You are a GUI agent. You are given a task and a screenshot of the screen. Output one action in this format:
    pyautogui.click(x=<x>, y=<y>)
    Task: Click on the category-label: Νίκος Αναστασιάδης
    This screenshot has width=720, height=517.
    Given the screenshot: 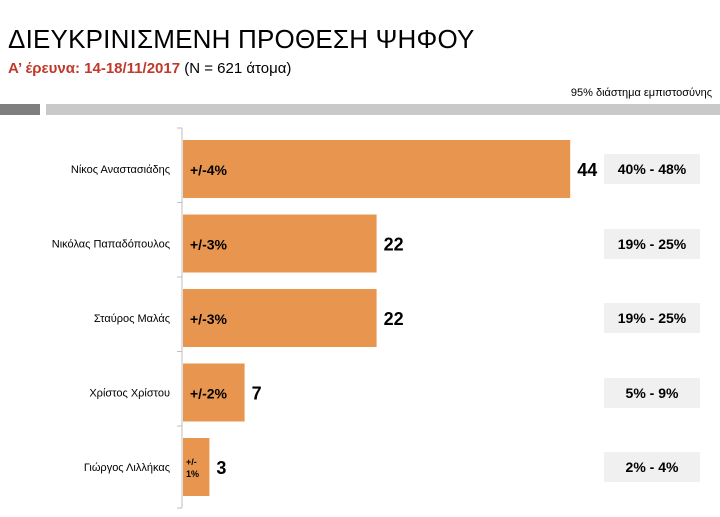 What is the action you would take?
    pyautogui.click(x=120, y=170)
    